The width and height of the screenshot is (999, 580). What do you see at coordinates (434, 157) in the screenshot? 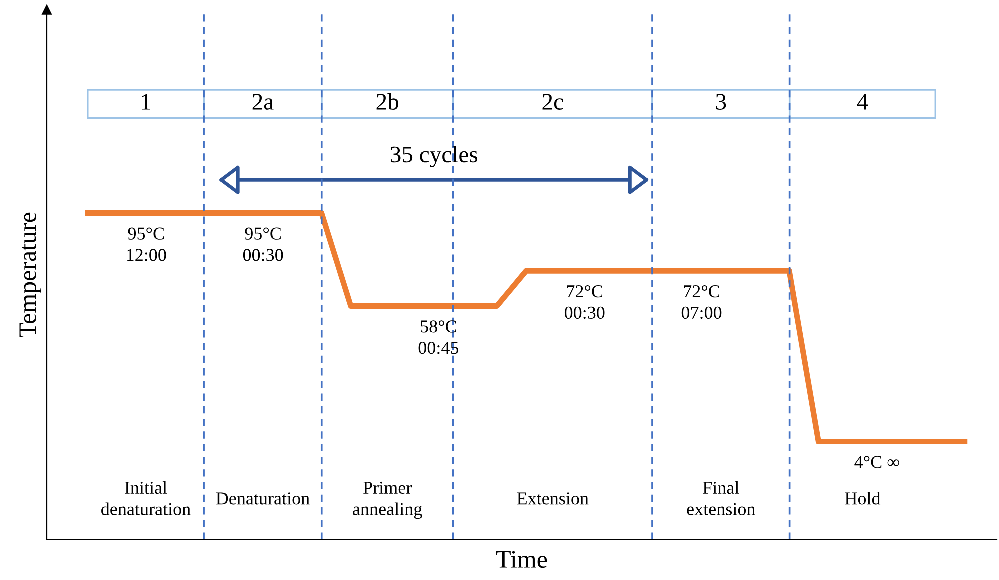
I see `text: 35 cycles` at bounding box center [434, 157].